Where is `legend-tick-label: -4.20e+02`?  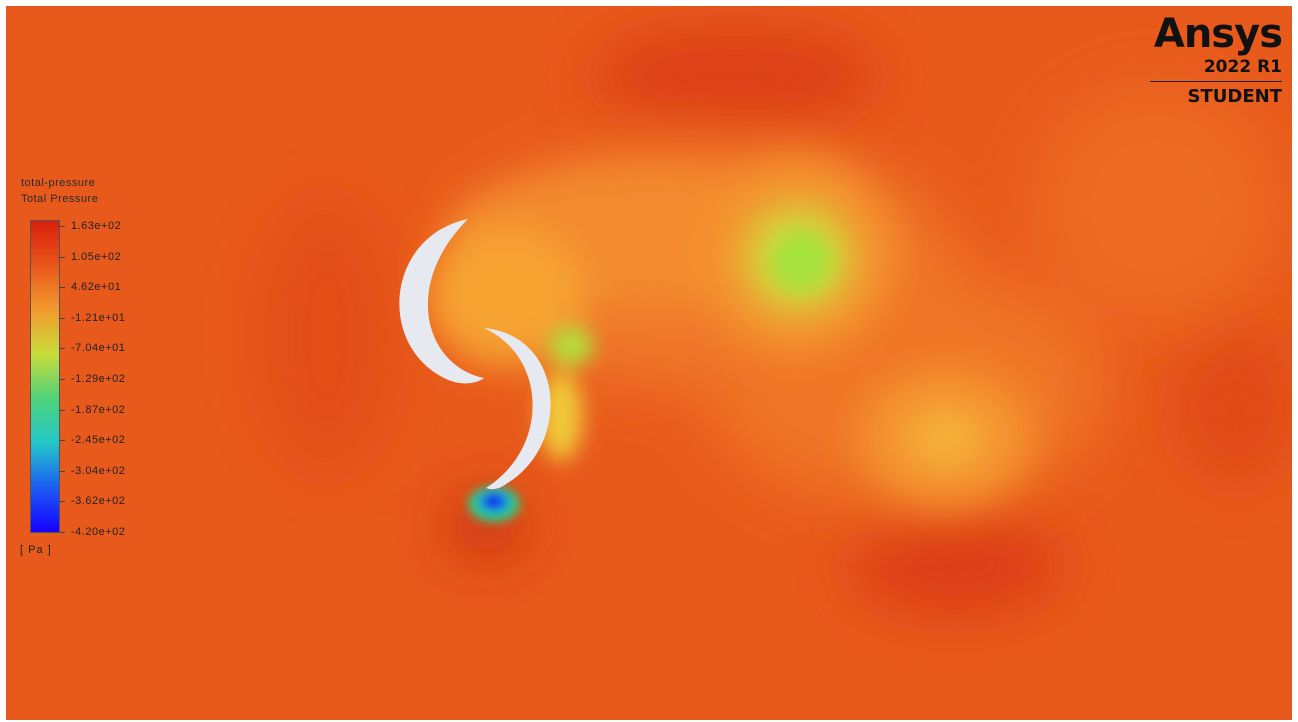 legend-tick-label: -4.20e+02 is located at coordinates (98, 532).